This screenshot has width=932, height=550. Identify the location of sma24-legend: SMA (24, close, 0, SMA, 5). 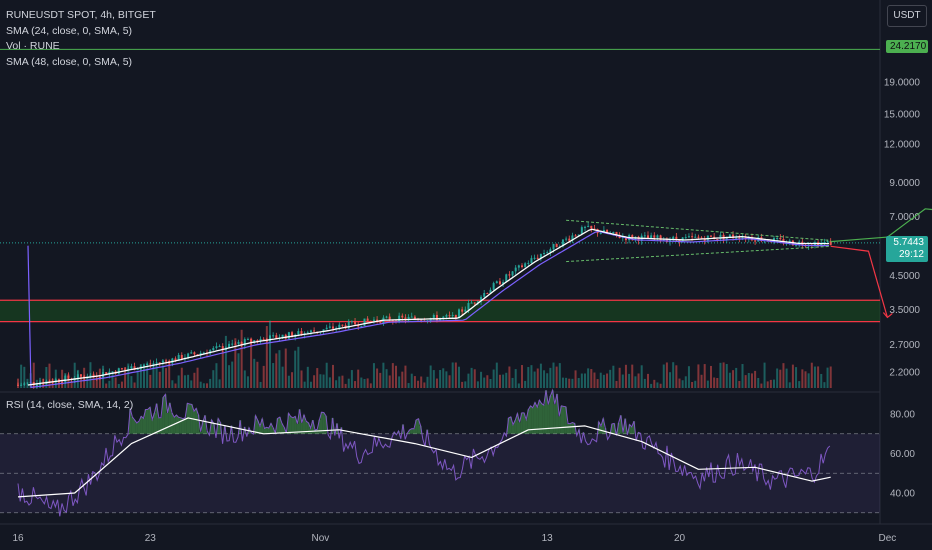
(69, 30).